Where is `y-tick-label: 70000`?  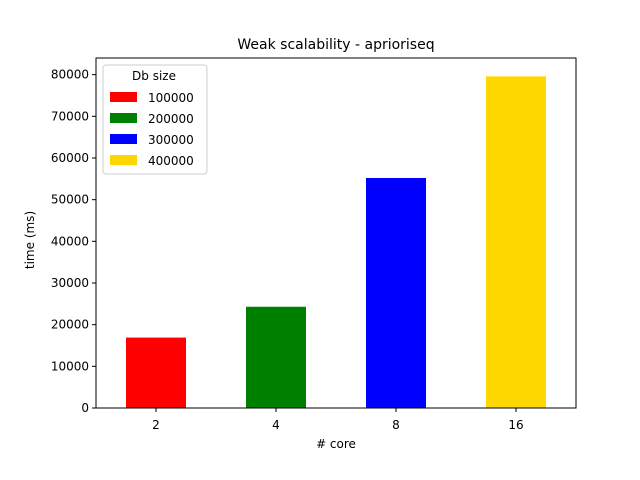 y-tick-label: 70000 is located at coordinates (70, 116).